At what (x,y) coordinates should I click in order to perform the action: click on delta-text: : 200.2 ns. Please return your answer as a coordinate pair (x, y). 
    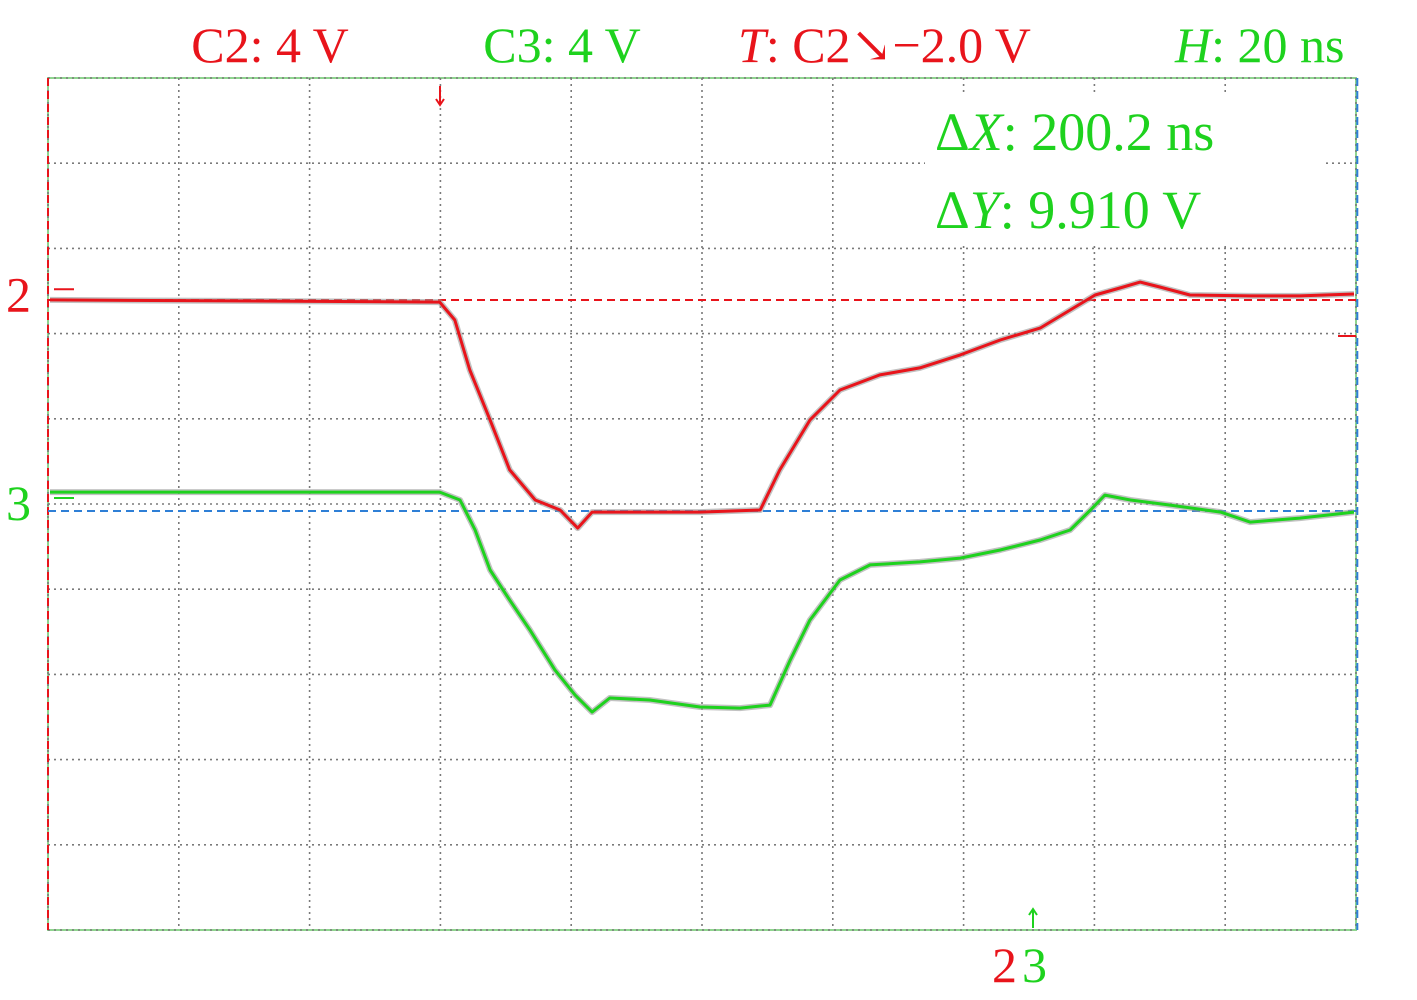
    Looking at the image, I should click on (1109, 132).